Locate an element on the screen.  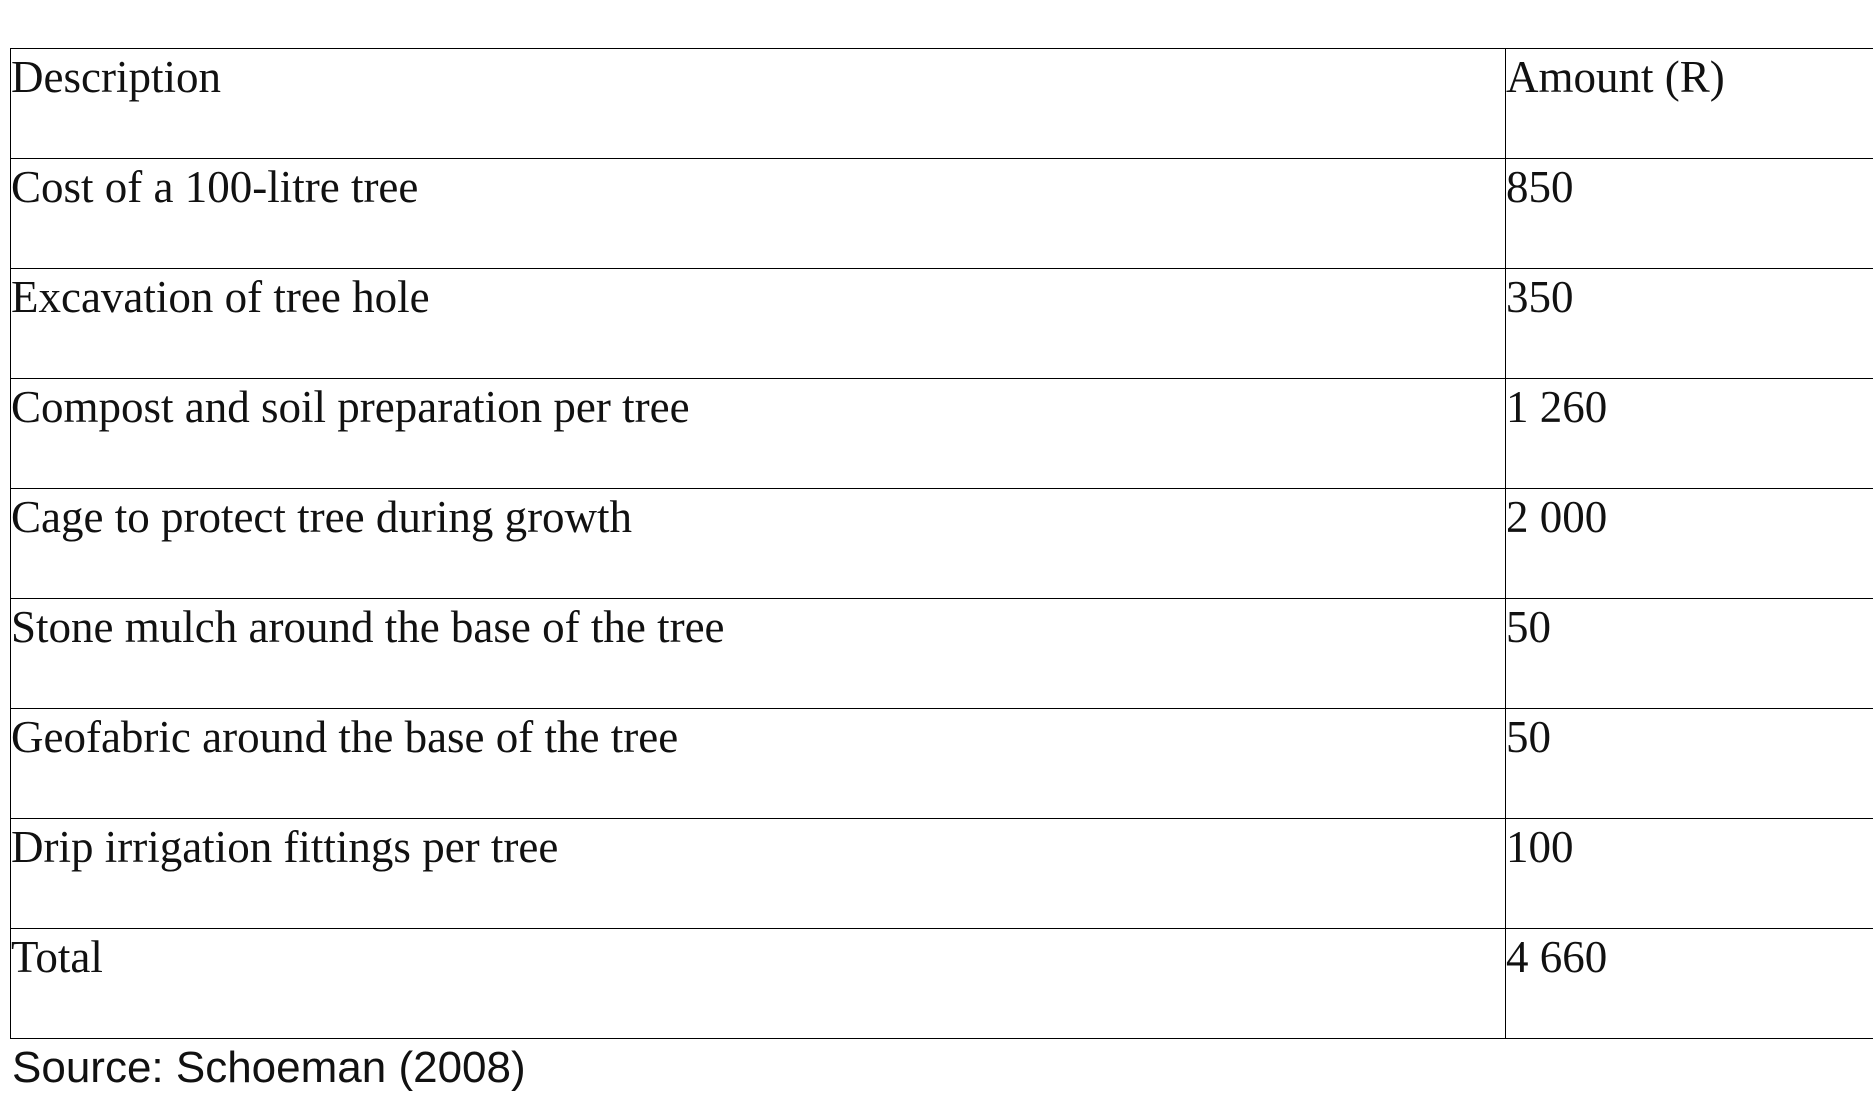
table-row-cell: Compost and soil preparation per tree is located at coordinates (758, 434).